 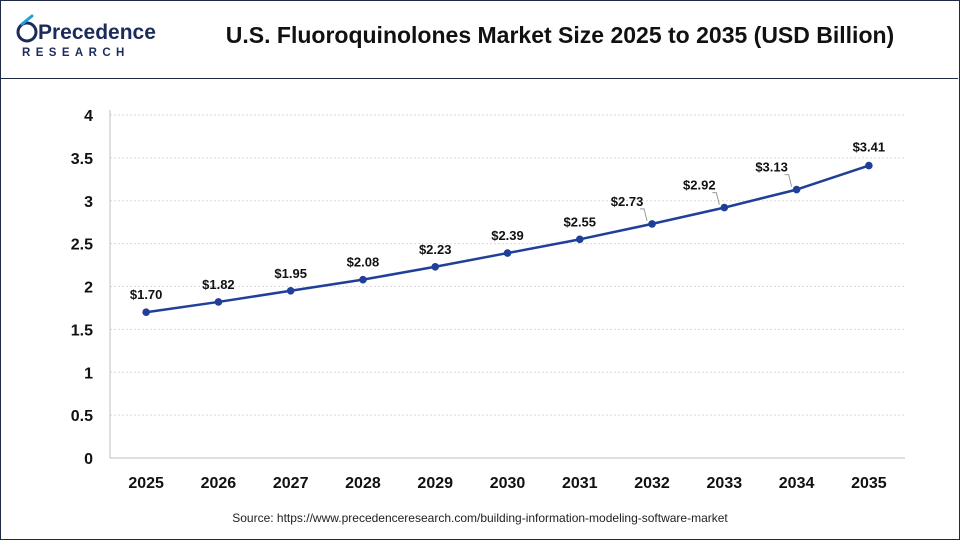 I want to click on x-tick-label: 2034, so click(x=797, y=483).